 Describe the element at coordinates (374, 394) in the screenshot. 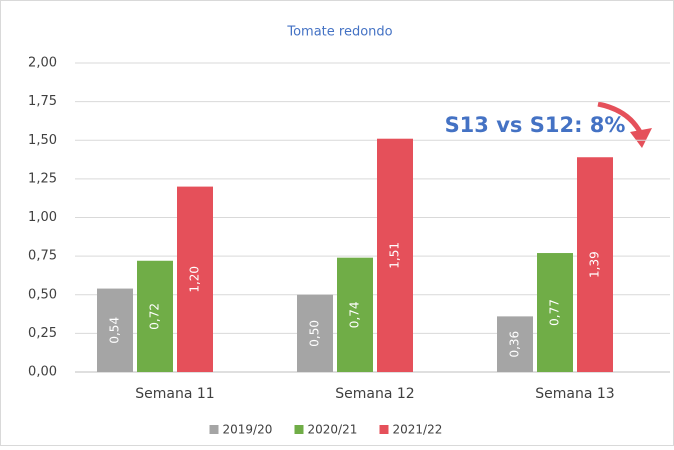

I see `x-tick-label: Semana 12` at that location.